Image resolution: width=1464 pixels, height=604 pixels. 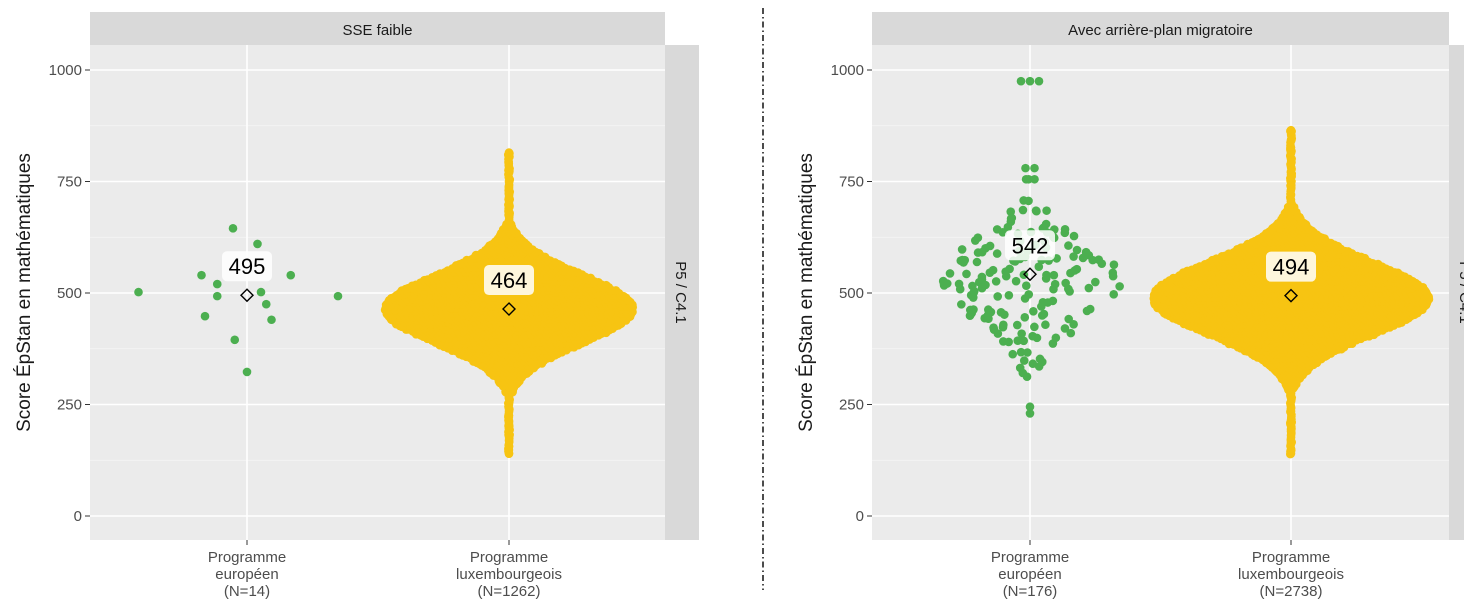 I want to click on y-tick-label: 750, so click(x=851, y=182).